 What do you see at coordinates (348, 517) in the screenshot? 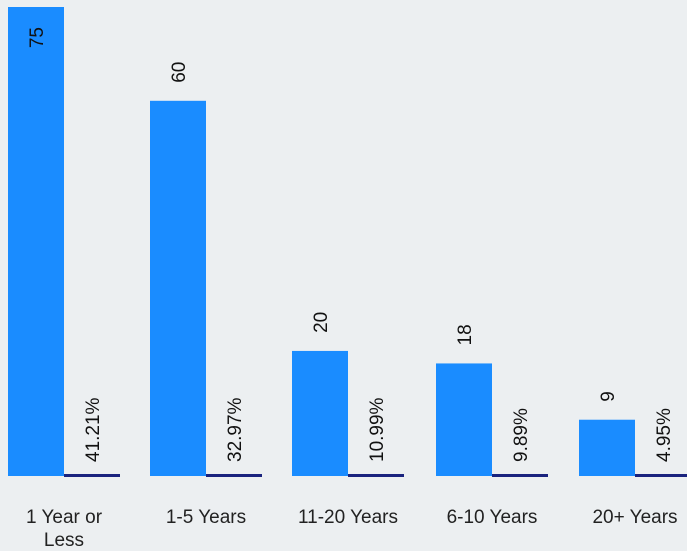
I see `category-label: 11-20 Years` at bounding box center [348, 517].